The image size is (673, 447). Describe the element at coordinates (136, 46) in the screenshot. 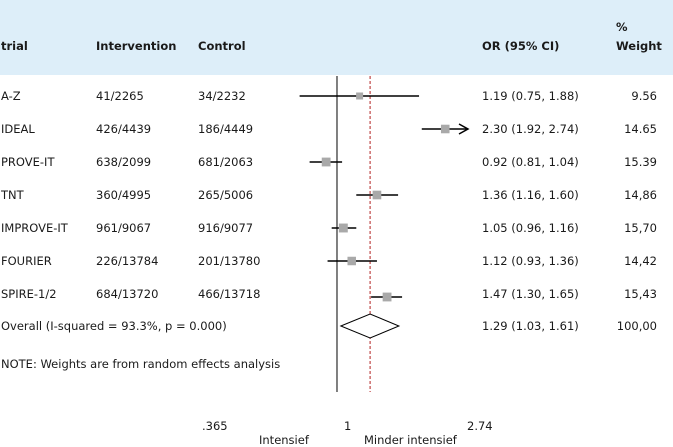

I see `header-intervention: Intervention` at that location.